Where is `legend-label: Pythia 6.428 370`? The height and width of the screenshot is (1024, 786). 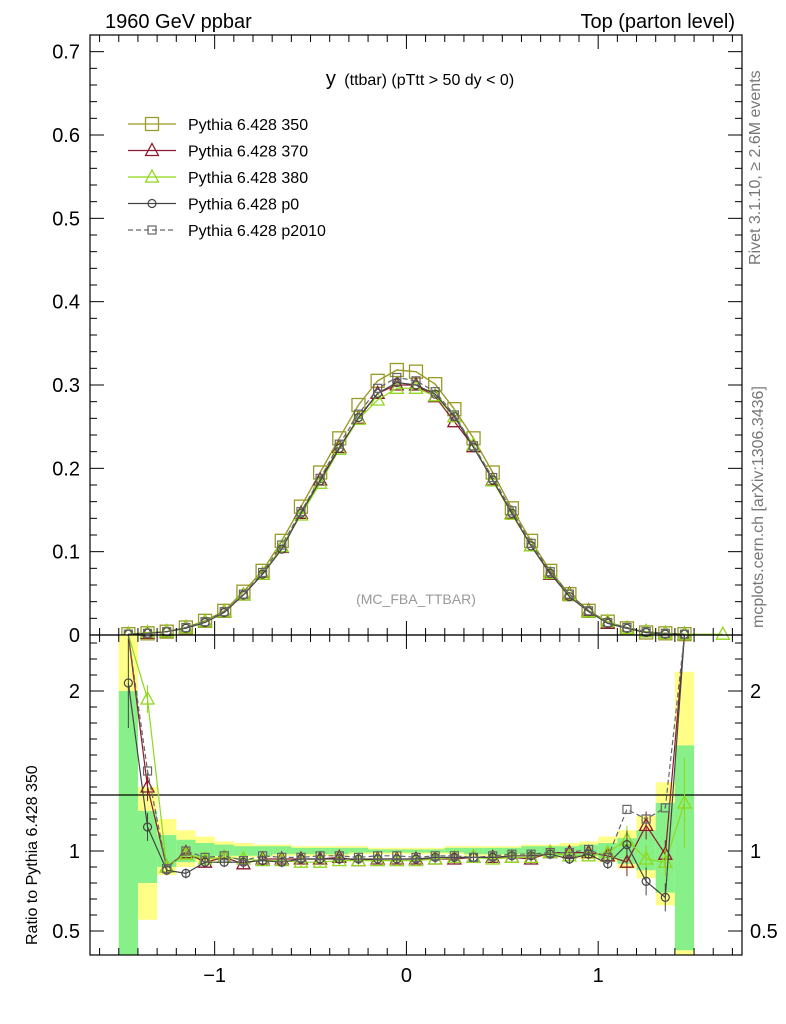 legend-label: Pythia 6.428 370 is located at coordinates (248, 152).